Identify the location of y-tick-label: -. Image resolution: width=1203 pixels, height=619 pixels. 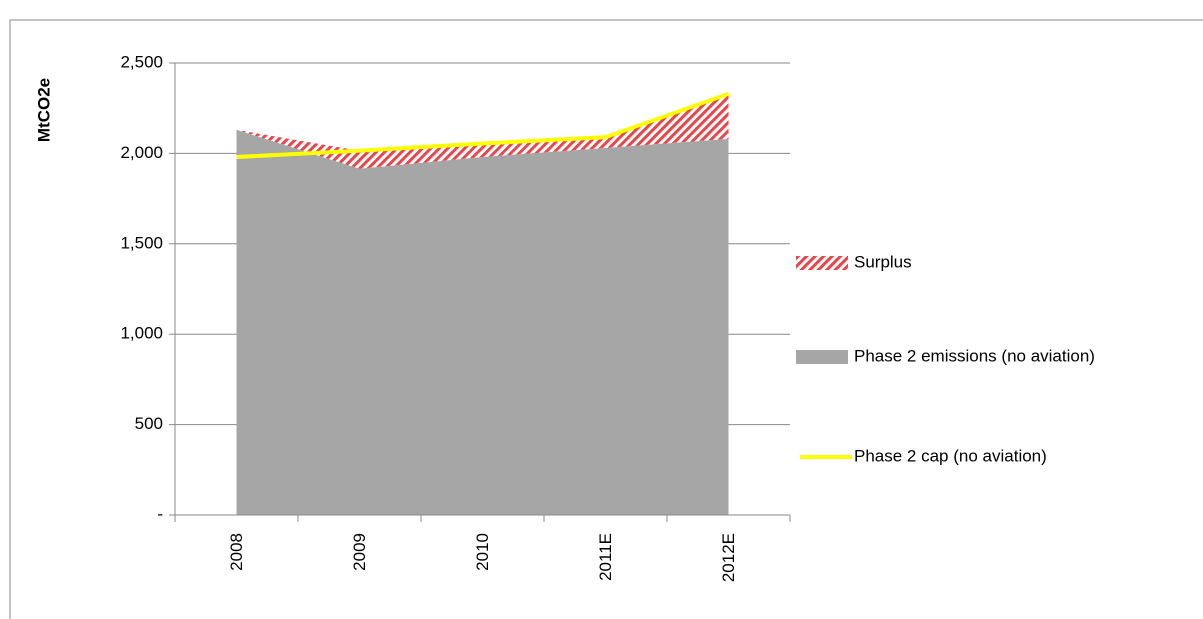
(160, 513).